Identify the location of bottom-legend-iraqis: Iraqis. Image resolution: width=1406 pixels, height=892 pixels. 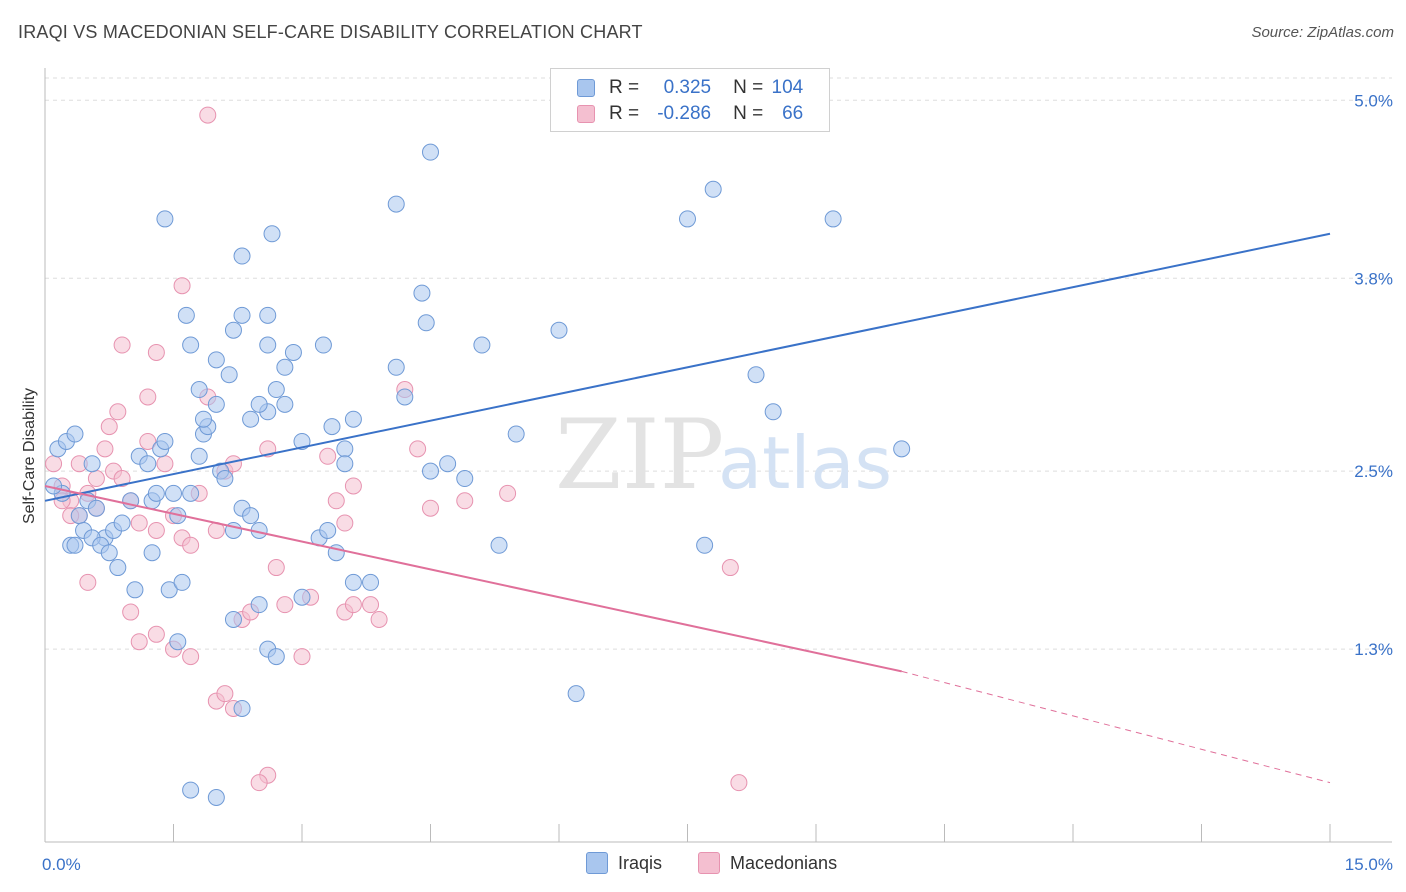
(624, 863).